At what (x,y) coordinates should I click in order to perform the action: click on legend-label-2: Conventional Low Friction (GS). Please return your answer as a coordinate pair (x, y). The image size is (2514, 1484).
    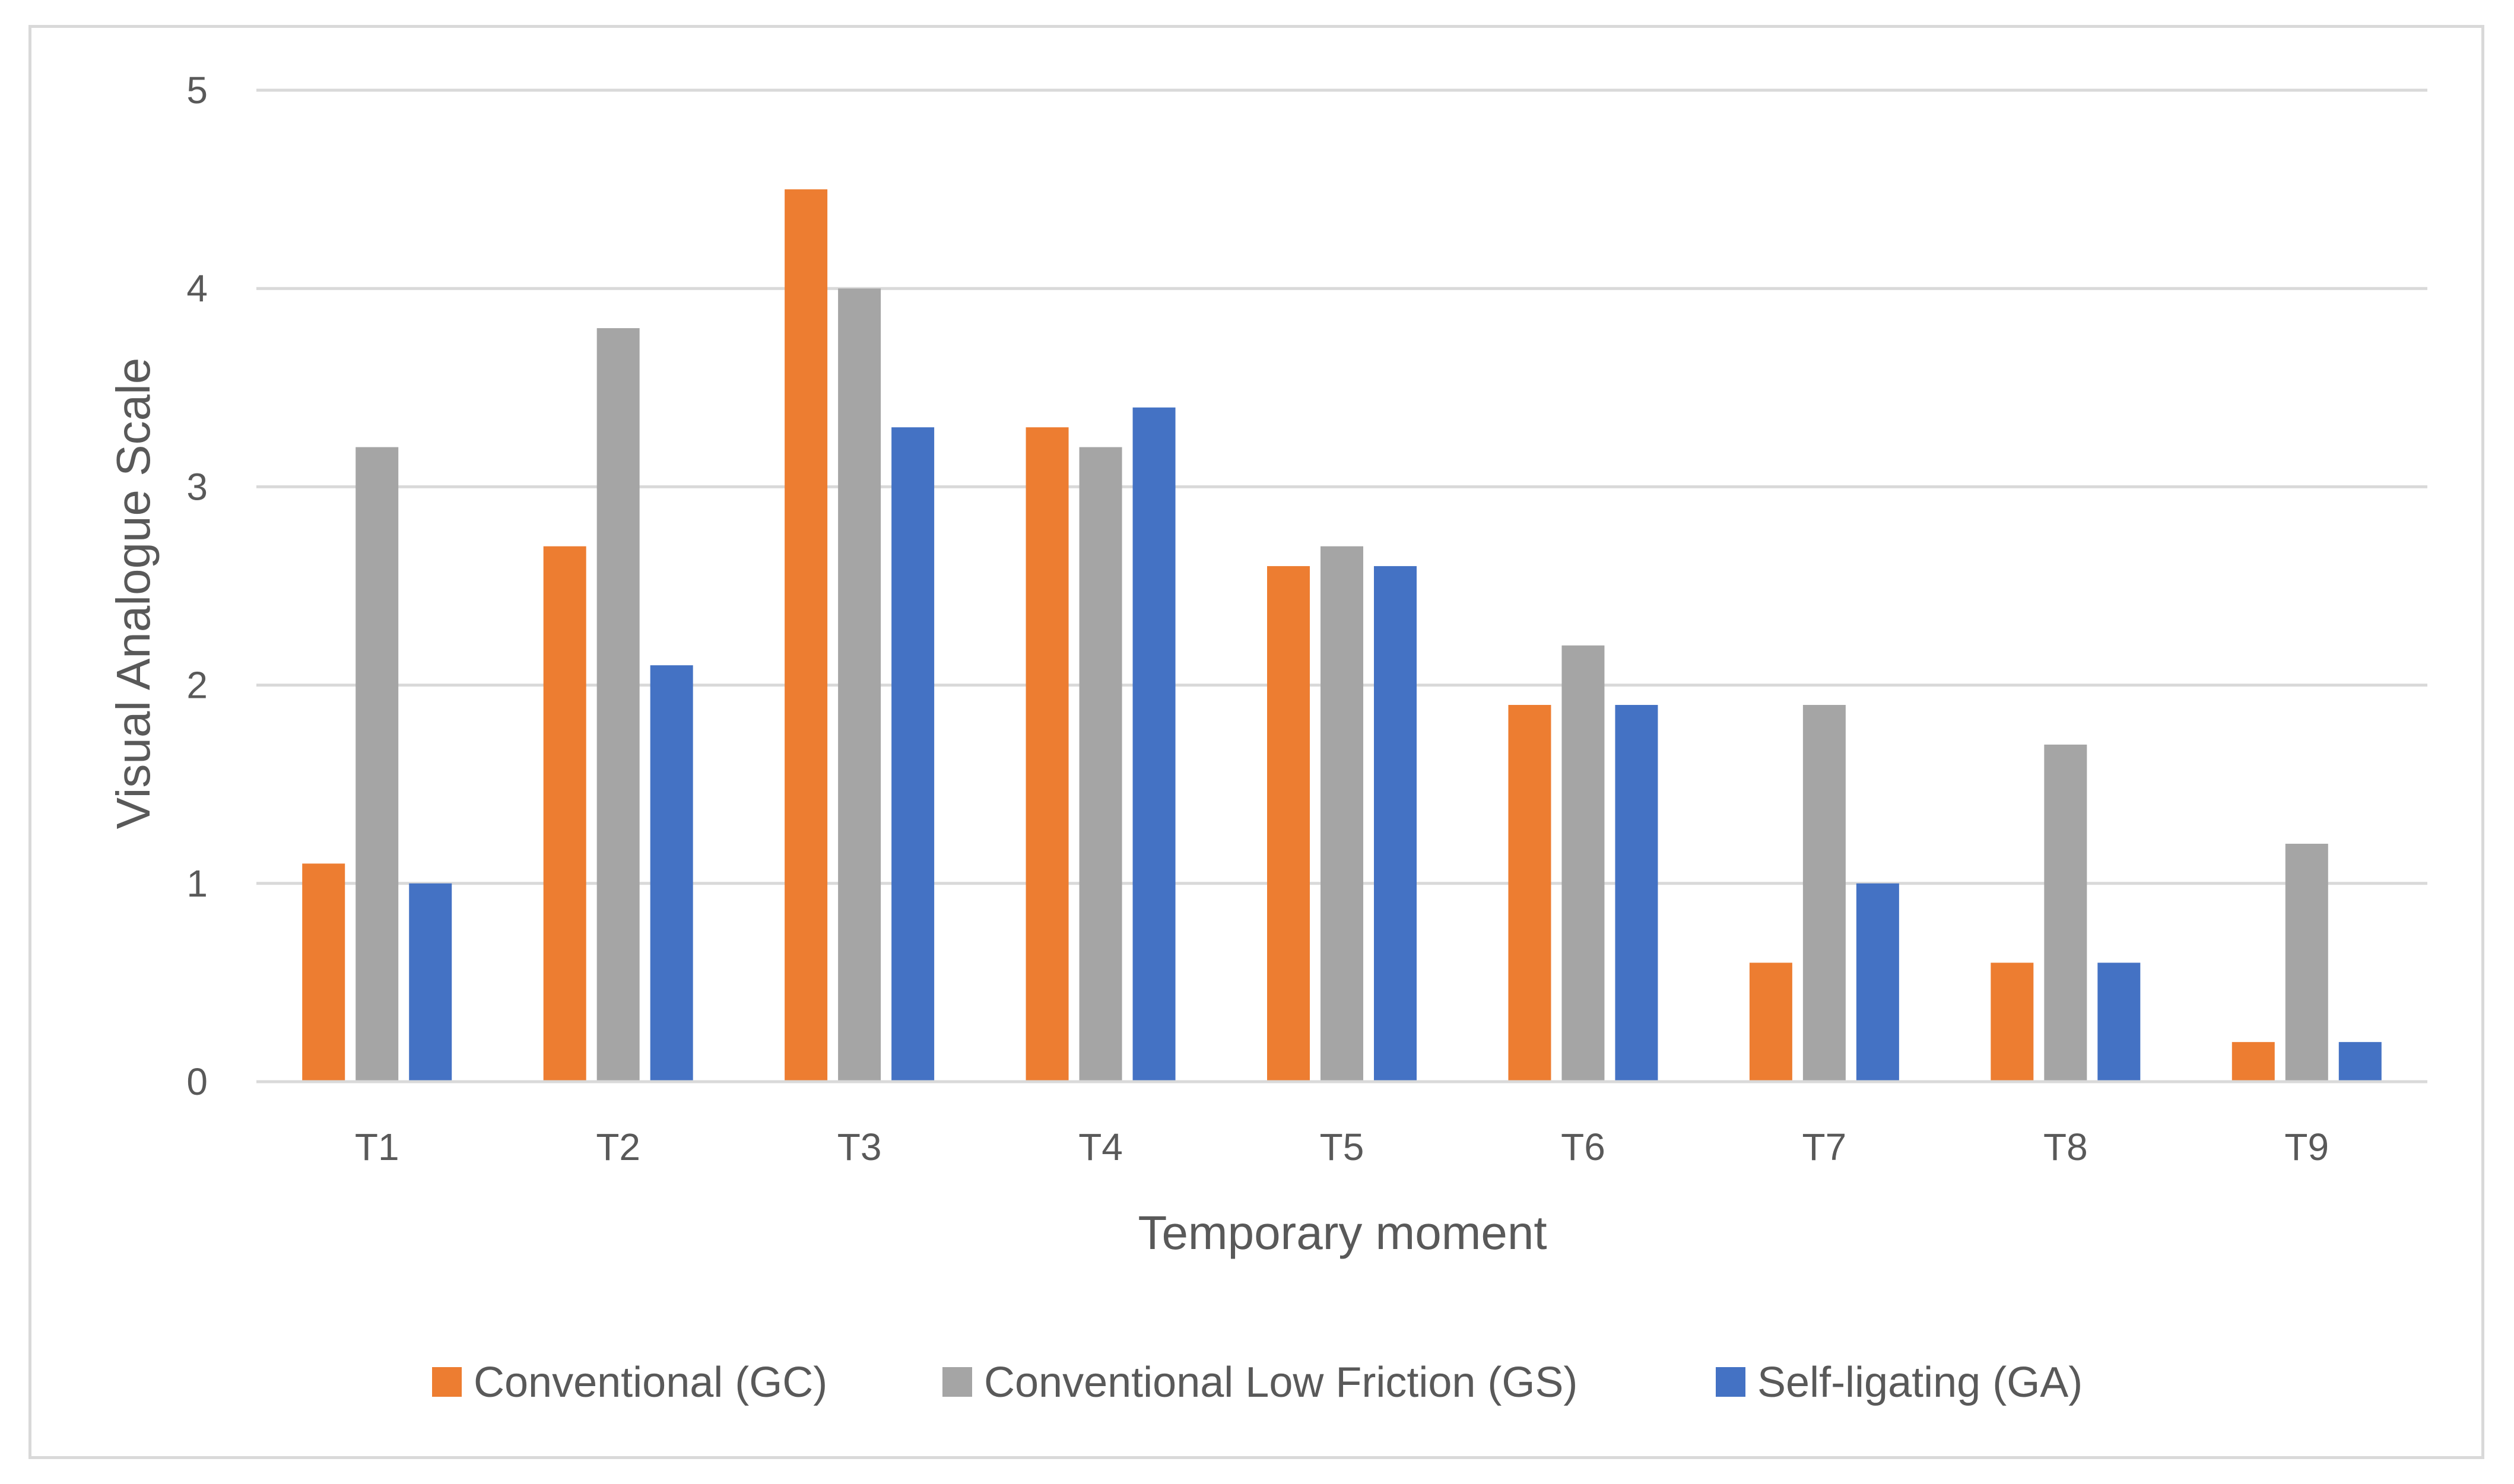
    Looking at the image, I should click on (1280, 1382).